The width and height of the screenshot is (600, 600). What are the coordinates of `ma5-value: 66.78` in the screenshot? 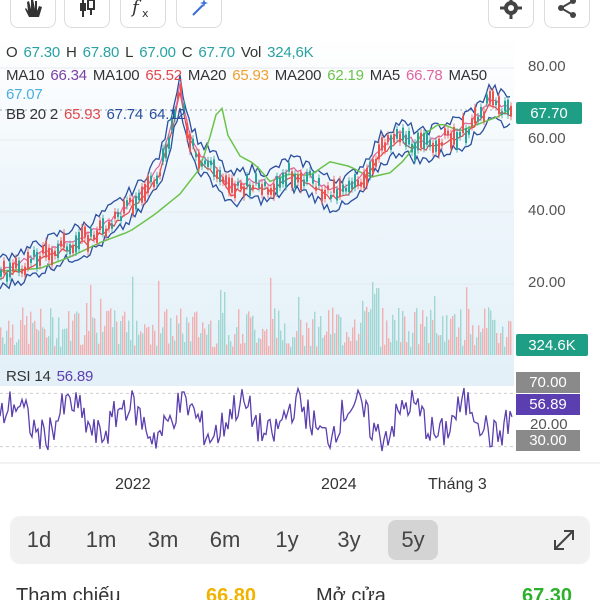 It's located at (424, 75).